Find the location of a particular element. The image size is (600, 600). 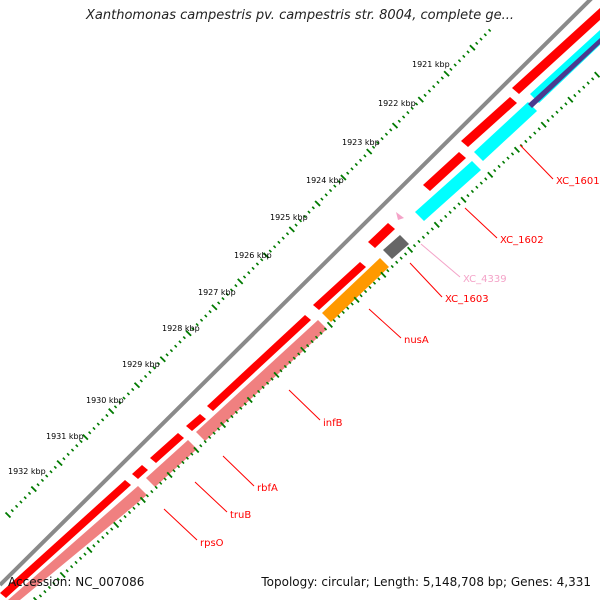

gene-label: XC_1602 is located at coordinates (522, 240).